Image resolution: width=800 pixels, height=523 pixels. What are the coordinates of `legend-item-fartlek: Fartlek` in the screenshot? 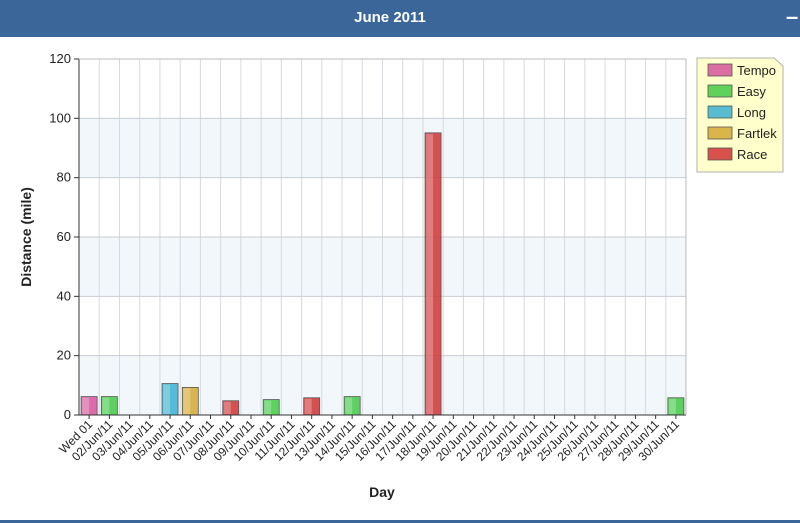 It's located at (742, 133).